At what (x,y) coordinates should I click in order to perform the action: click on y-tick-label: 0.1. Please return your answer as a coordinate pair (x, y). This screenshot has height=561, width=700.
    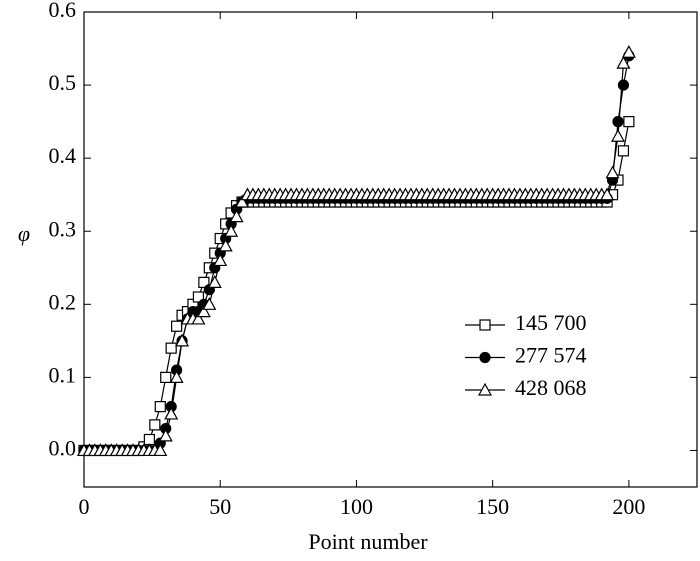
    Looking at the image, I should click on (63, 374).